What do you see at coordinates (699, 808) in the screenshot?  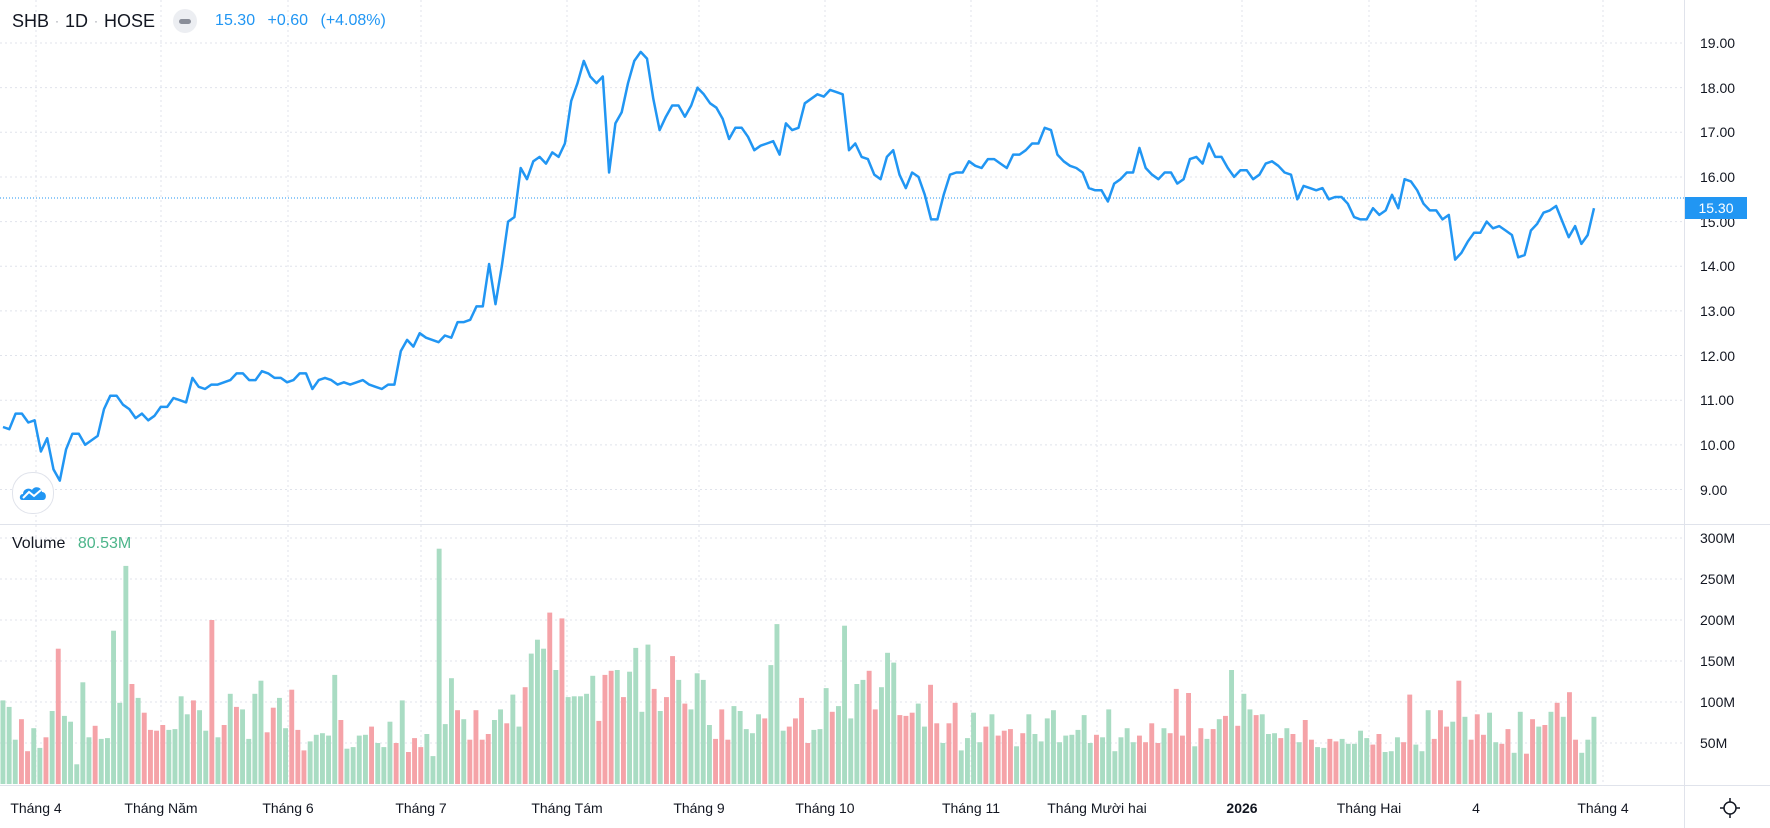 I see `time-tick: Tháng 9` at bounding box center [699, 808].